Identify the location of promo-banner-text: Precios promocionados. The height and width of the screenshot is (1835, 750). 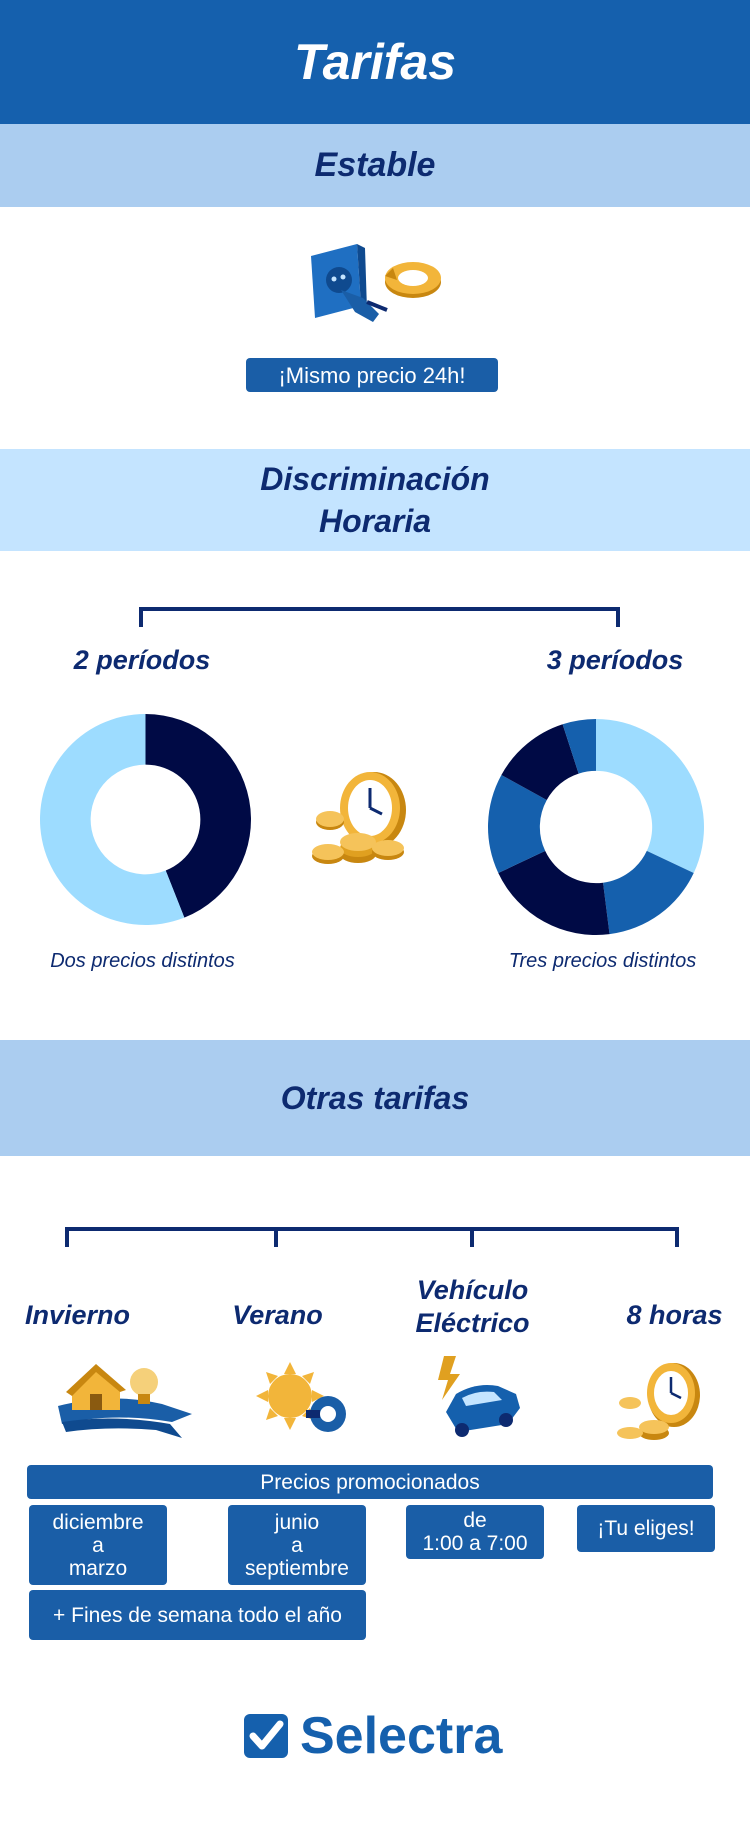
(370, 1482).